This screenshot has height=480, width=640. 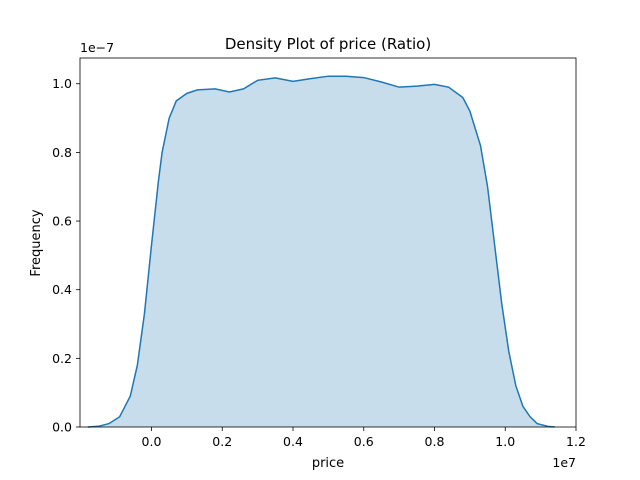 What do you see at coordinates (293, 441) in the screenshot?
I see `x-tick-label: 0.4` at bounding box center [293, 441].